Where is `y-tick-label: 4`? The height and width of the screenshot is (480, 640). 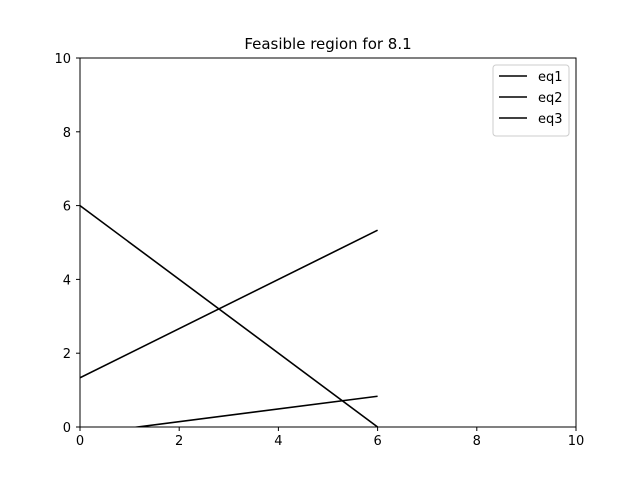 y-tick-label: 4 is located at coordinates (67, 280).